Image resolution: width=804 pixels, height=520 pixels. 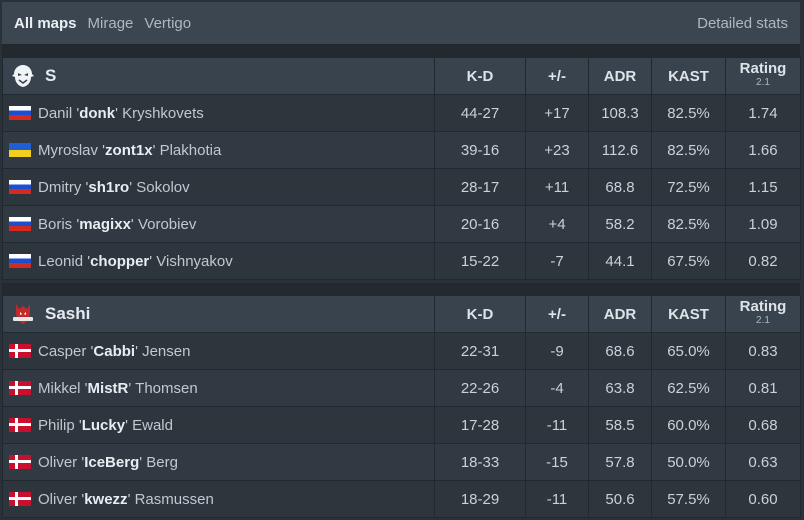 I want to click on kast-cell: 62.5%, so click(x=688, y=388).